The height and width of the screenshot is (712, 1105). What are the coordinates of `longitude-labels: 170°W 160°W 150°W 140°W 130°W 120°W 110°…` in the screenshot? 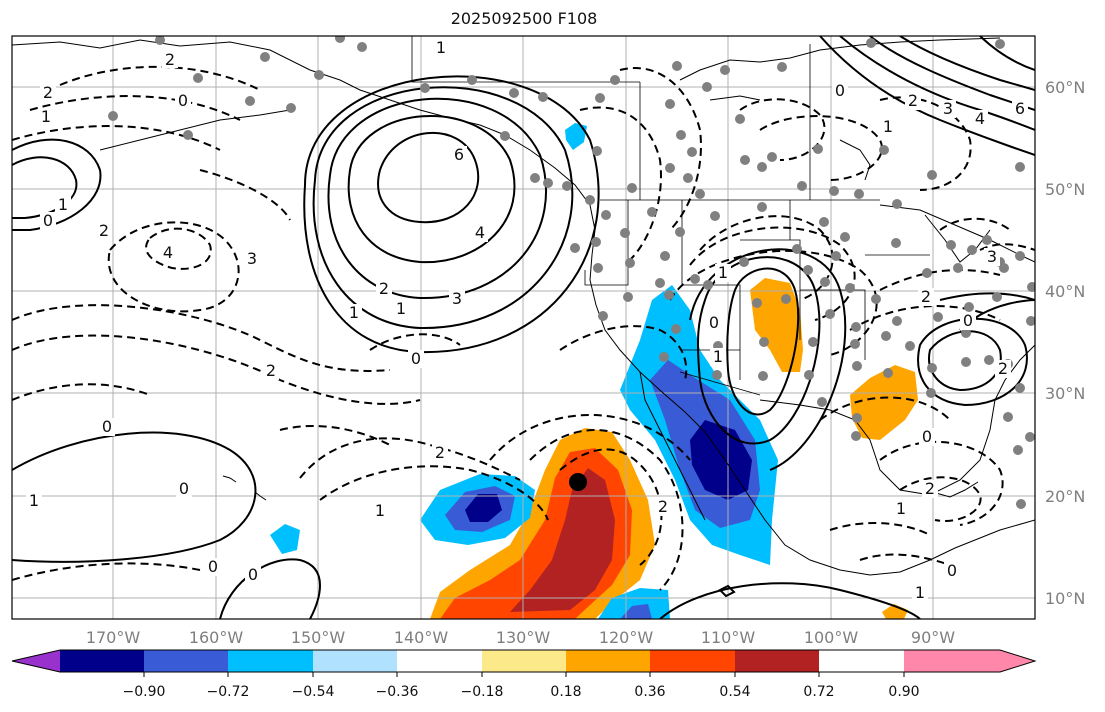 It's located at (520, 637).